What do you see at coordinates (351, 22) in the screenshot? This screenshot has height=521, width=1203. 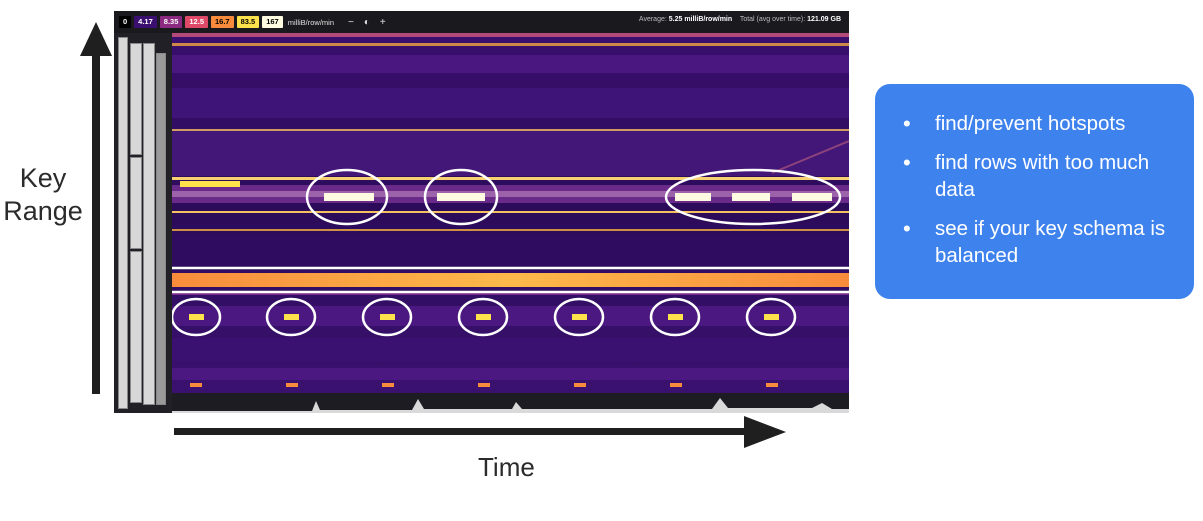 I see `zoom-out-button: −` at bounding box center [351, 22].